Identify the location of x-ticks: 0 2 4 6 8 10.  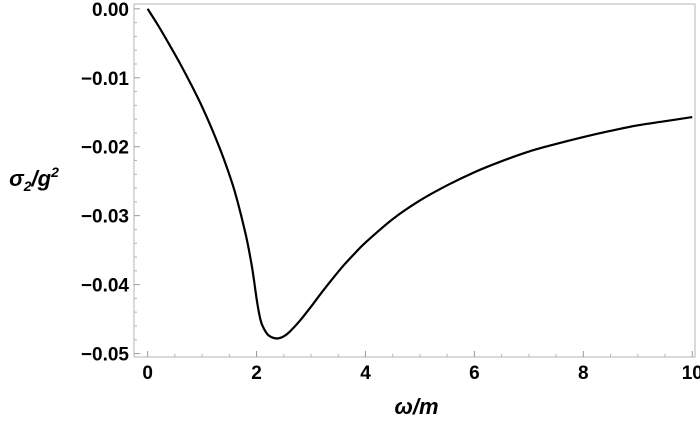
(421, 367).